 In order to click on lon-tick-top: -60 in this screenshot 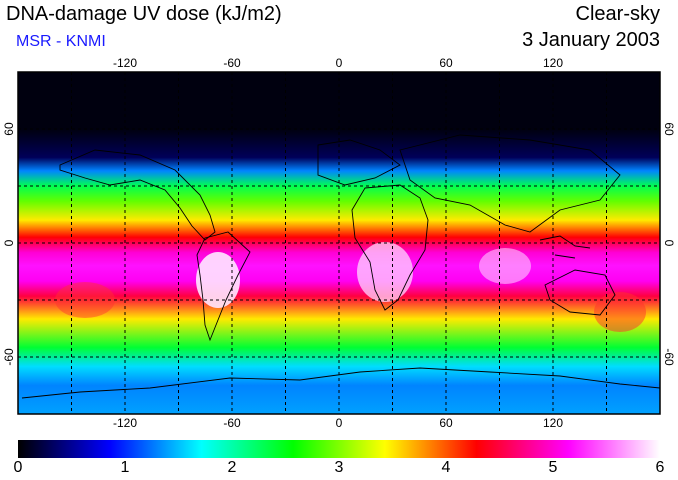, I will do `click(232, 63)`.